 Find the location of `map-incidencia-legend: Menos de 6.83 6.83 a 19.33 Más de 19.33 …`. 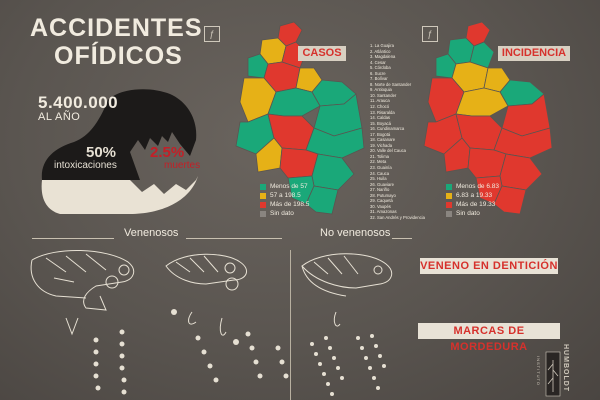

map-incidencia-legend: Menos de 6.83 6.83 a 19.33 Más de 19.33 … is located at coordinates (472, 200).